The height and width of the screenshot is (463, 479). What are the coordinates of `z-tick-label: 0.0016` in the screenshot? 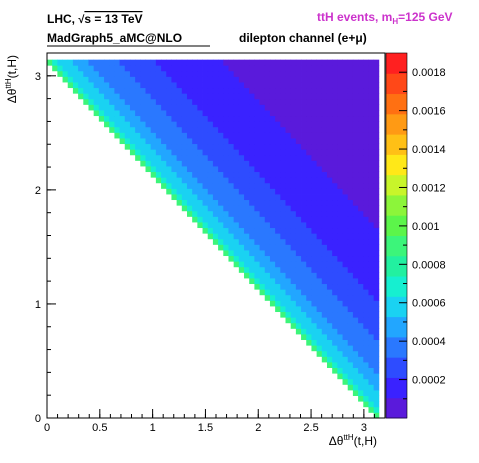 It's located at (429, 112).